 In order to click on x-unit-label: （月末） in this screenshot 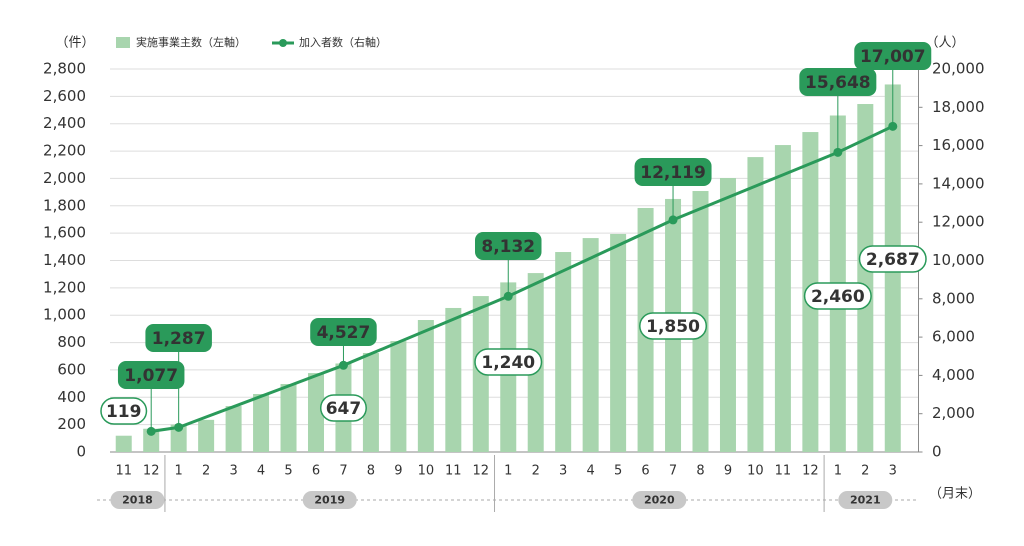, I will do `click(955, 494)`.